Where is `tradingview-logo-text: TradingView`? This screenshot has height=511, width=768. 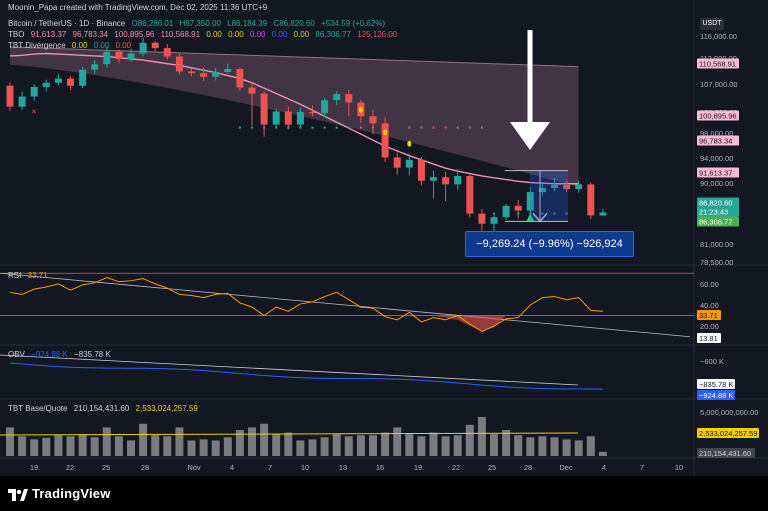 tradingview-logo-text: TradingView is located at coordinates (71, 493).